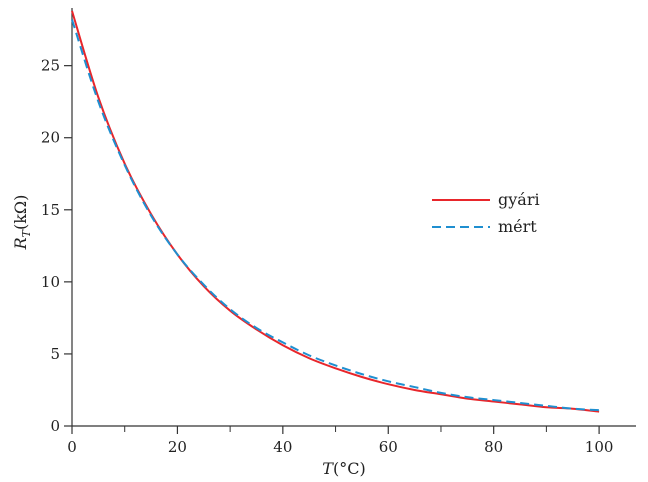 Image resolution: width=648 pixels, height=482 pixels. What do you see at coordinates (486, 213) in the screenshot?
I see `legend: gyári mért` at bounding box center [486, 213].